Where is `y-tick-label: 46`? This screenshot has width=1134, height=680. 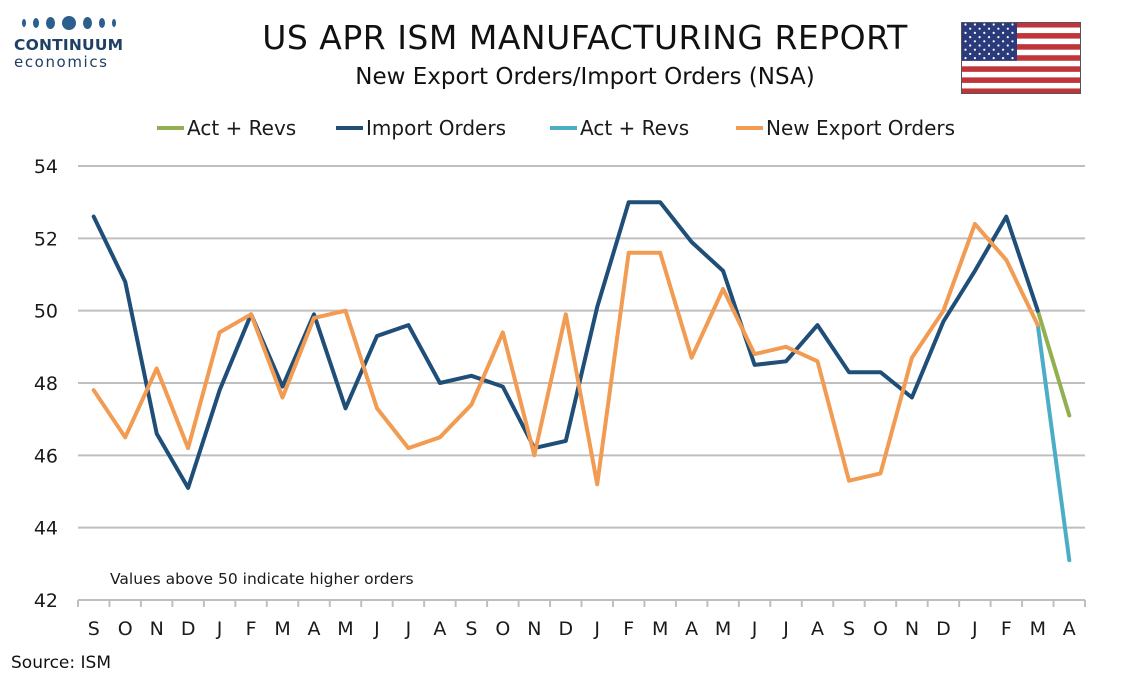 y-tick-label: 46 is located at coordinates (46, 456).